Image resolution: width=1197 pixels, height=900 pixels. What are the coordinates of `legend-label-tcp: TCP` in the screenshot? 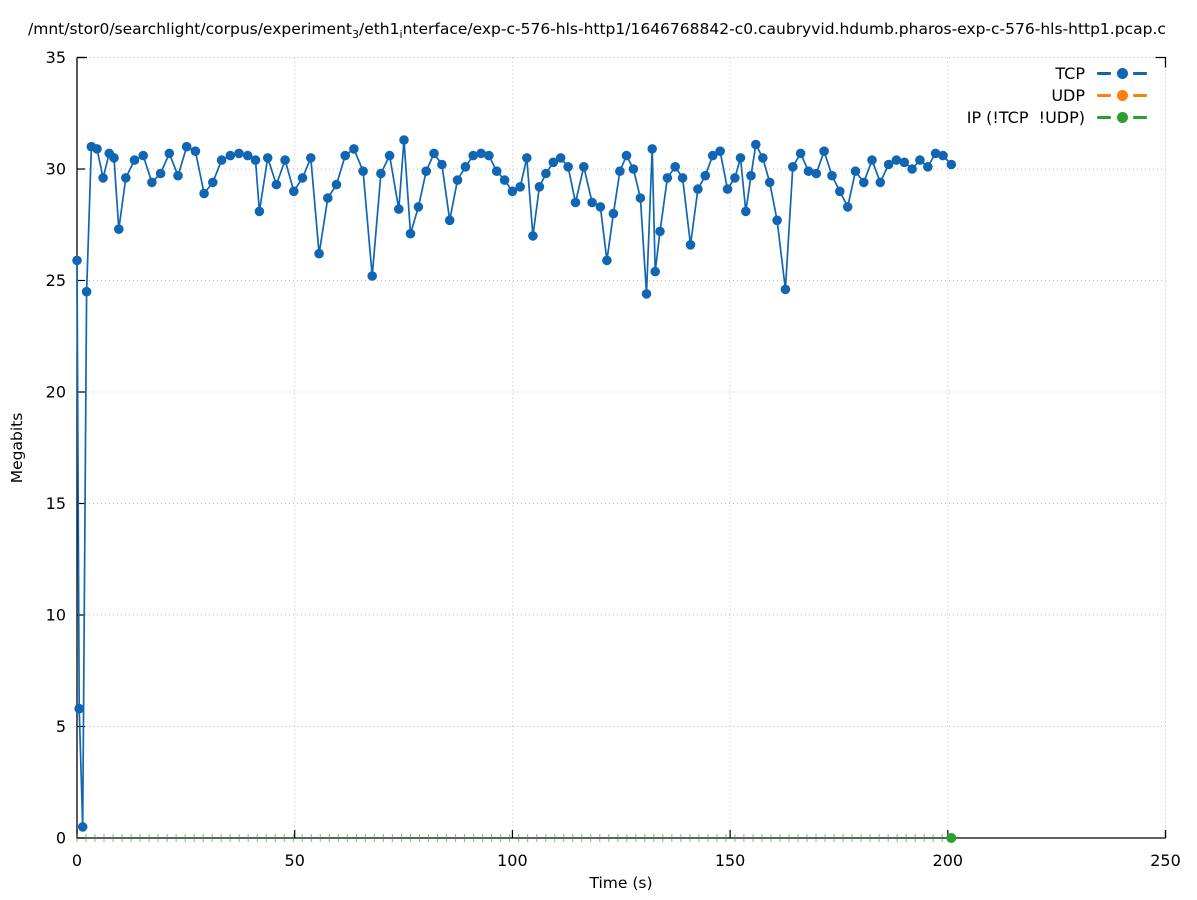 It's located at (1070, 73).